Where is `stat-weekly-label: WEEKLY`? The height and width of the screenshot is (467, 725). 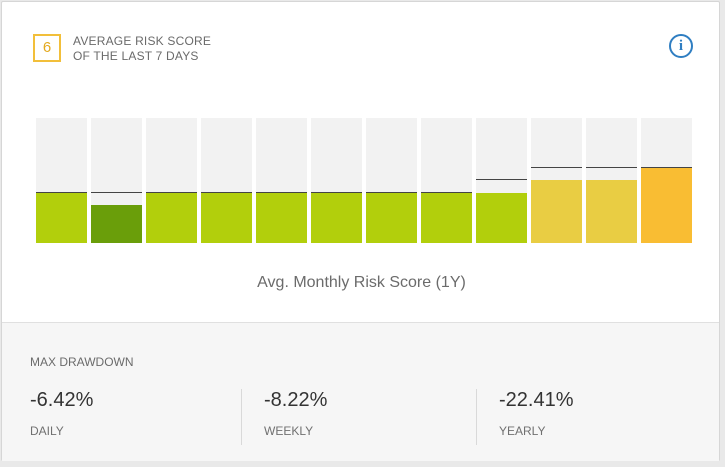 stat-weekly-label: WEEKLY is located at coordinates (289, 431).